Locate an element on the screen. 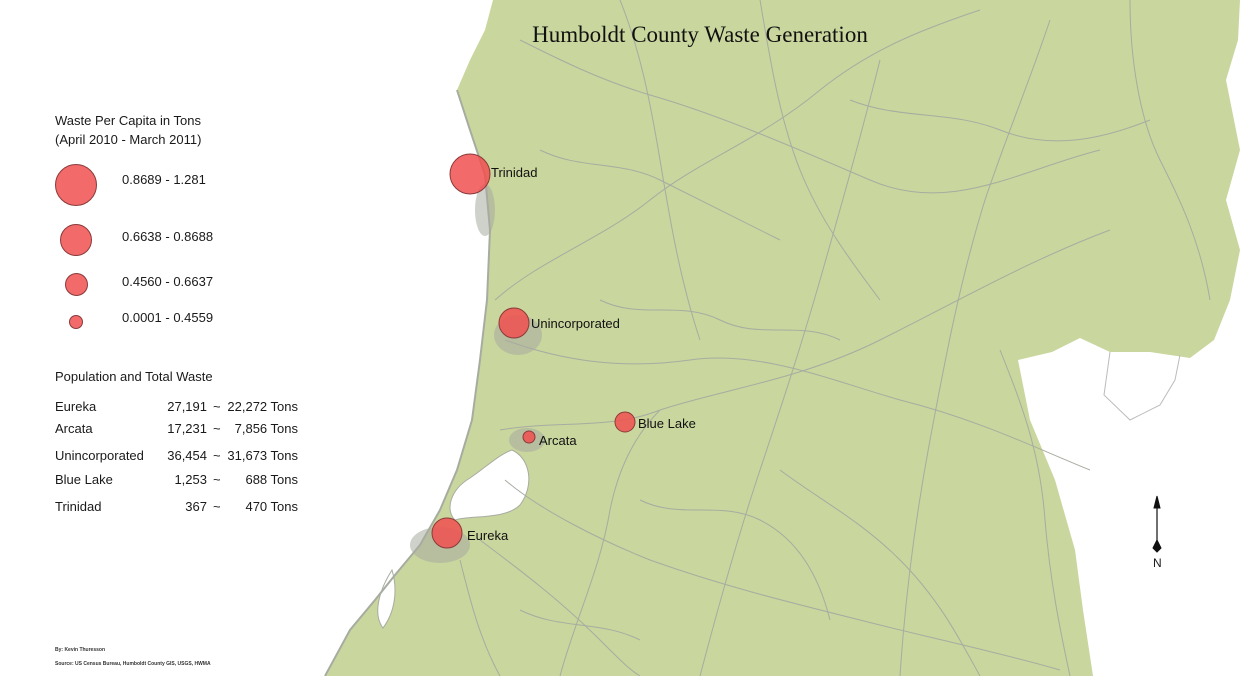 This screenshot has height=676, width=1256. table-row: Unincorporated 36,454 ~ 31,673 Tons is located at coordinates (185, 457).